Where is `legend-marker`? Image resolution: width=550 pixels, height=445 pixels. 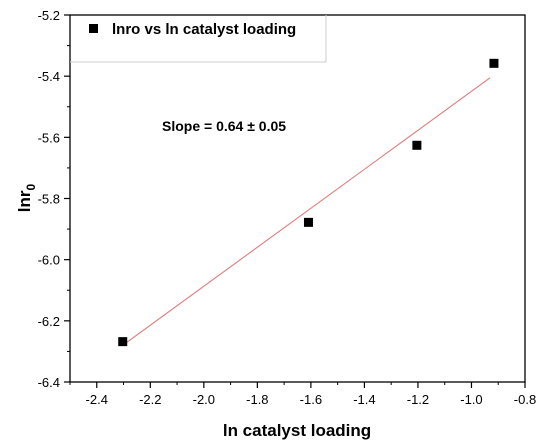 legend-marker is located at coordinates (93, 28).